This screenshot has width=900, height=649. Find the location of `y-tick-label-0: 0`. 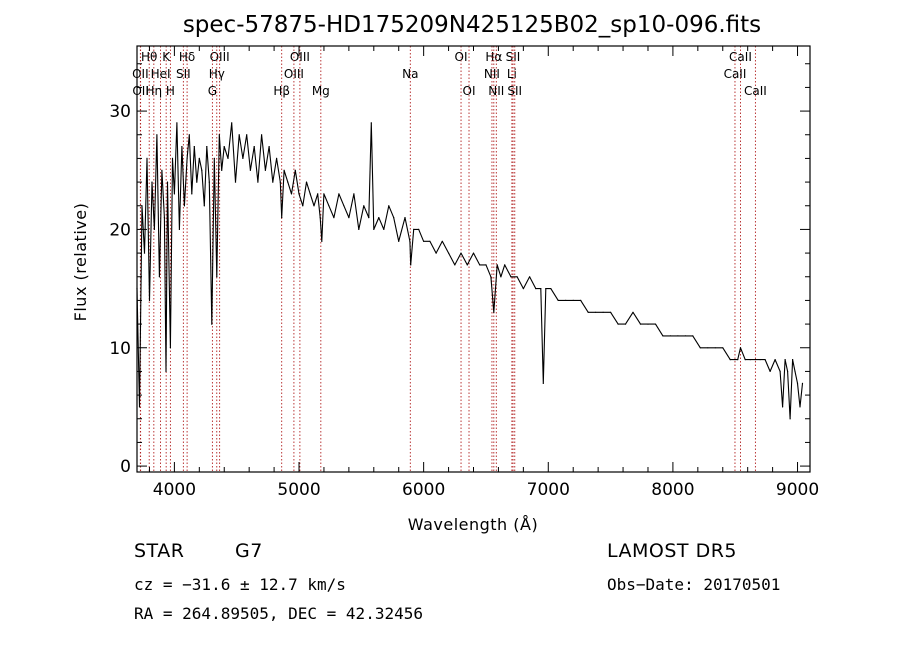

y-tick-label-0: 0 is located at coordinates (125, 467).